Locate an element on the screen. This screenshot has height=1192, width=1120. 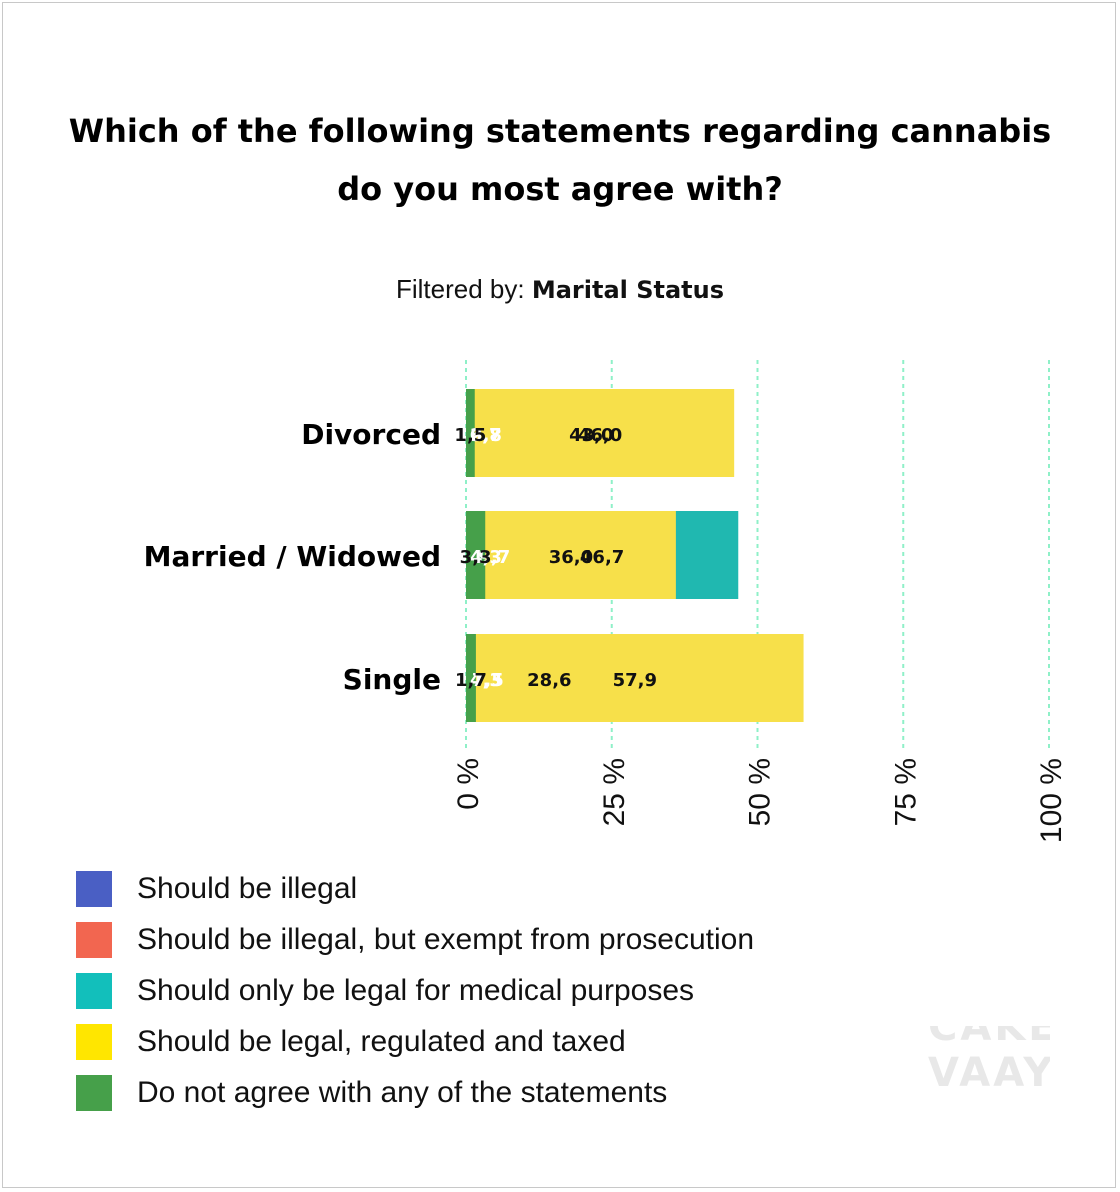
category-label-1: Married / Widowed is located at coordinates (292, 556).